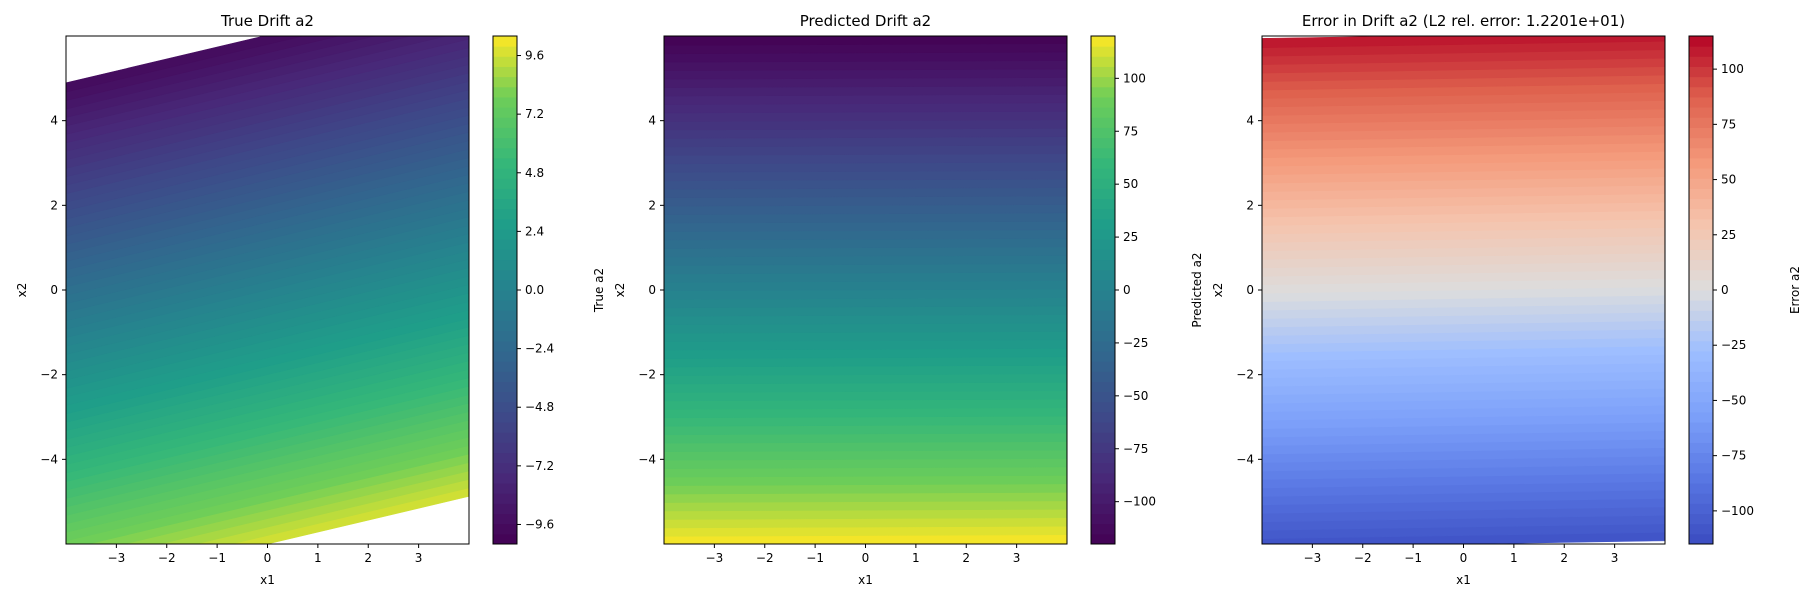 The width and height of the screenshot is (1800, 600). I want to click on colorbar-tick-label: 9.6, so click(534, 56).